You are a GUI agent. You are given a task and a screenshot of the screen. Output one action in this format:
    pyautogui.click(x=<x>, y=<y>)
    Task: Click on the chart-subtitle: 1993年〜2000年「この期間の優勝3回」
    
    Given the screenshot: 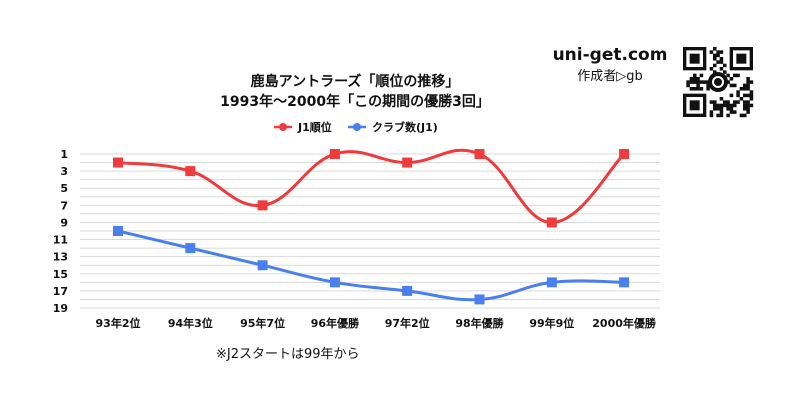 What is the action you would take?
    pyautogui.click(x=355, y=101)
    